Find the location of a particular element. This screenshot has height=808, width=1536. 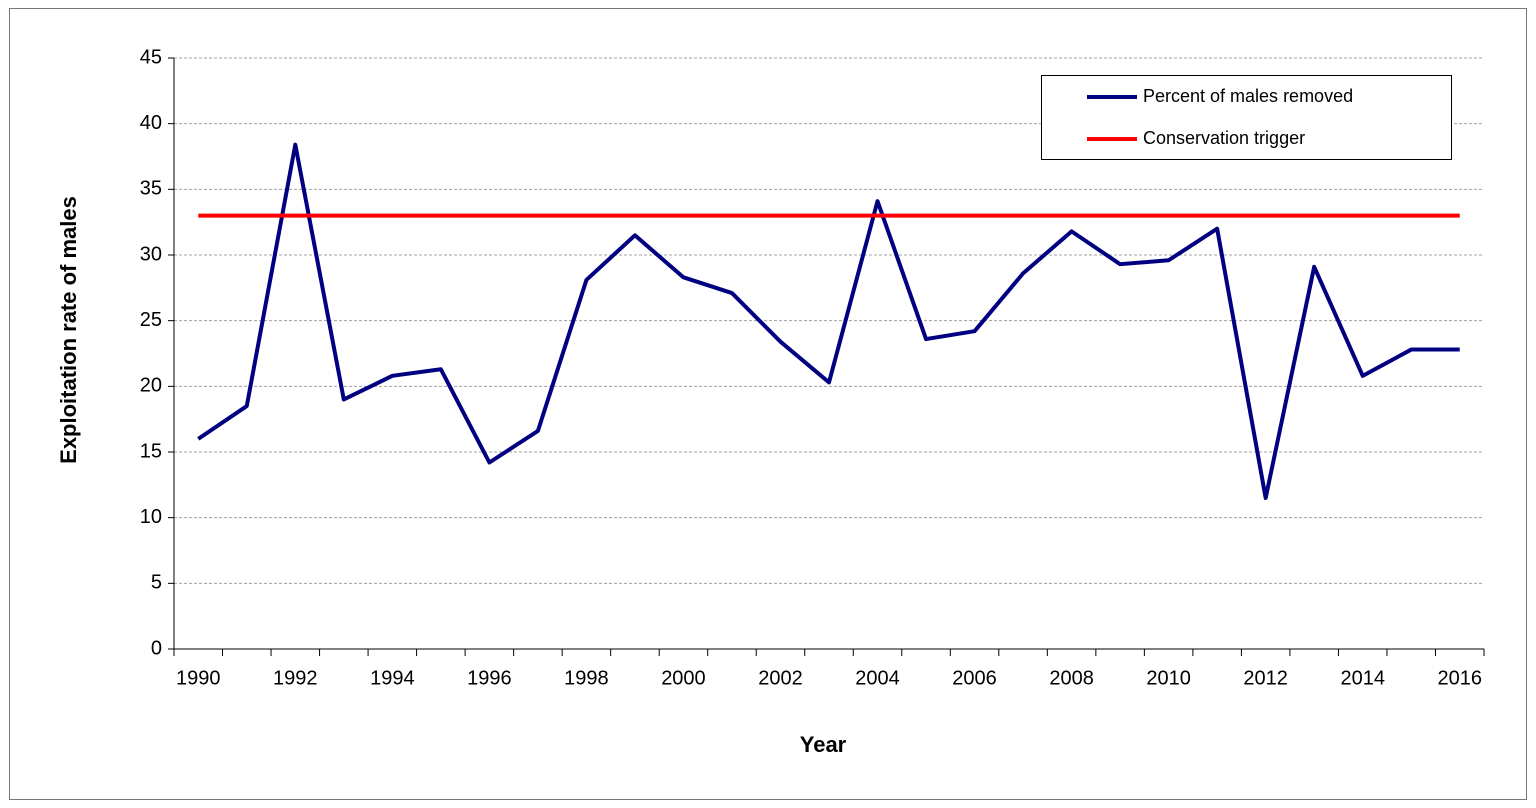

y-tick-label: 15 is located at coordinates (151, 451).